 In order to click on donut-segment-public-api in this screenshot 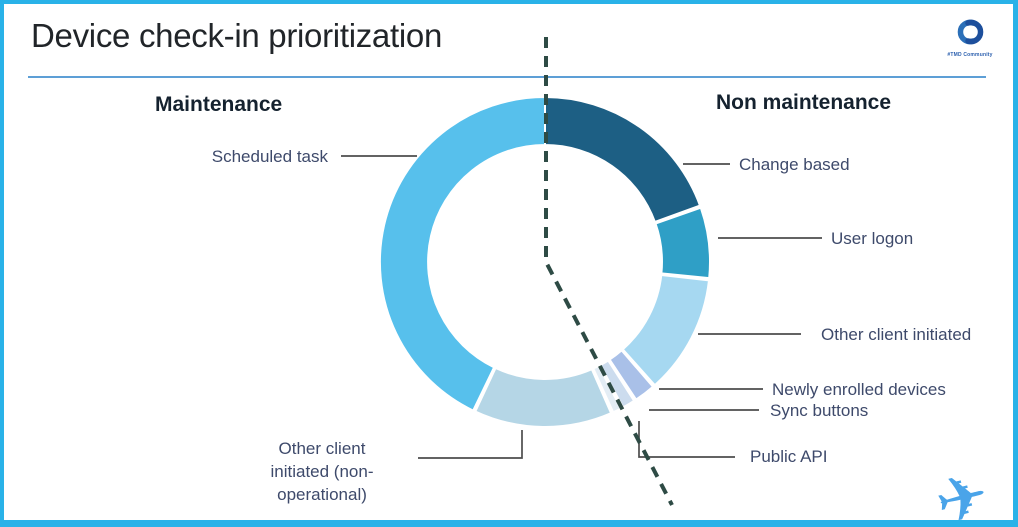, I will do `click(607, 389)`.